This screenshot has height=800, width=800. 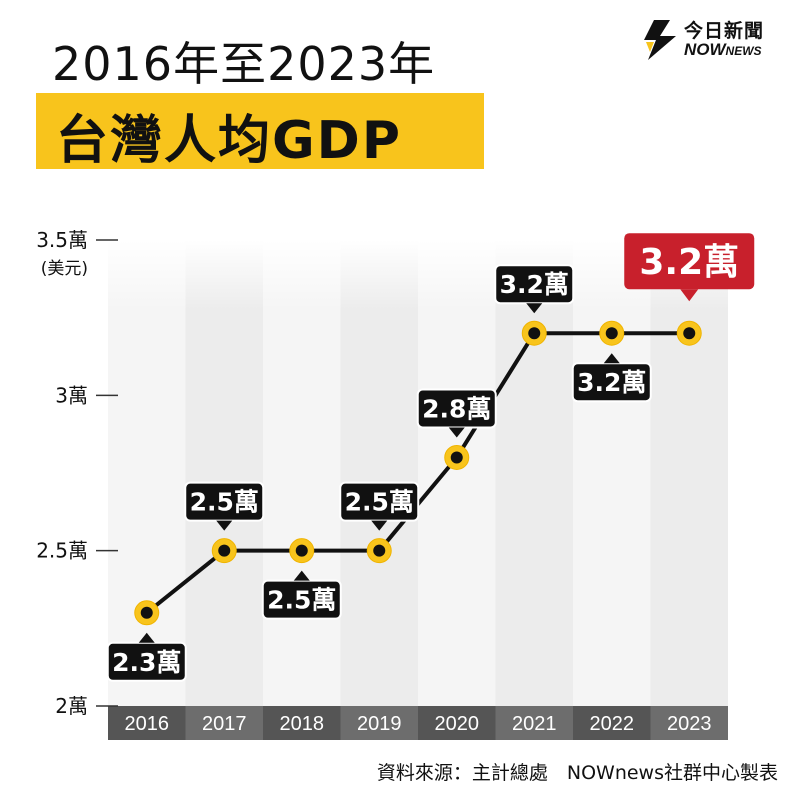 What do you see at coordinates (71, 395) in the screenshot?
I see `y-tick-label: 3萬` at bounding box center [71, 395].